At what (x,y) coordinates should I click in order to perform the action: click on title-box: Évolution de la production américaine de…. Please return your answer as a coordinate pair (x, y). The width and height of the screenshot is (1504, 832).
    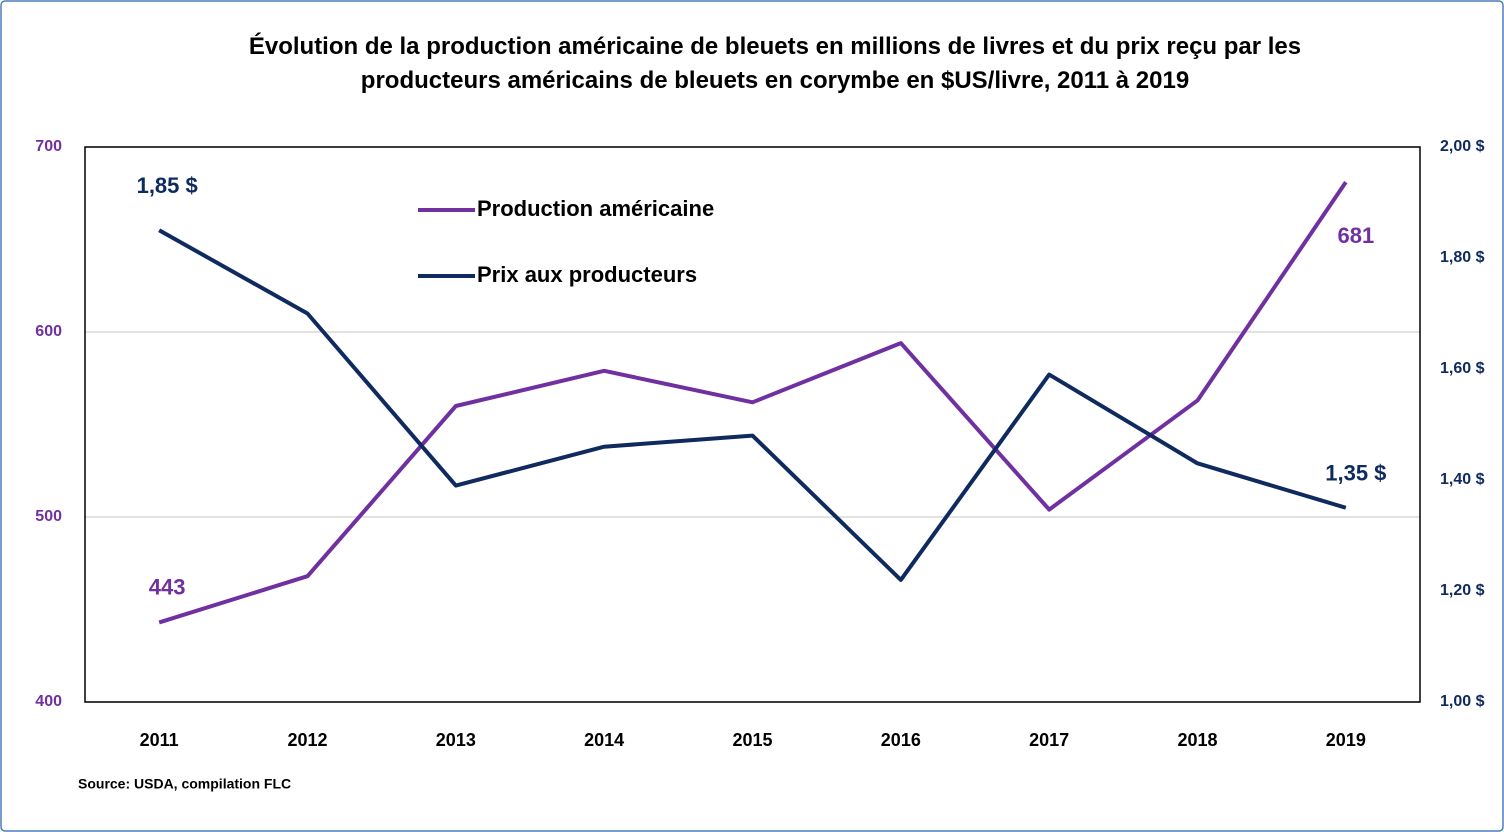
    Looking at the image, I should click on (775, 63).